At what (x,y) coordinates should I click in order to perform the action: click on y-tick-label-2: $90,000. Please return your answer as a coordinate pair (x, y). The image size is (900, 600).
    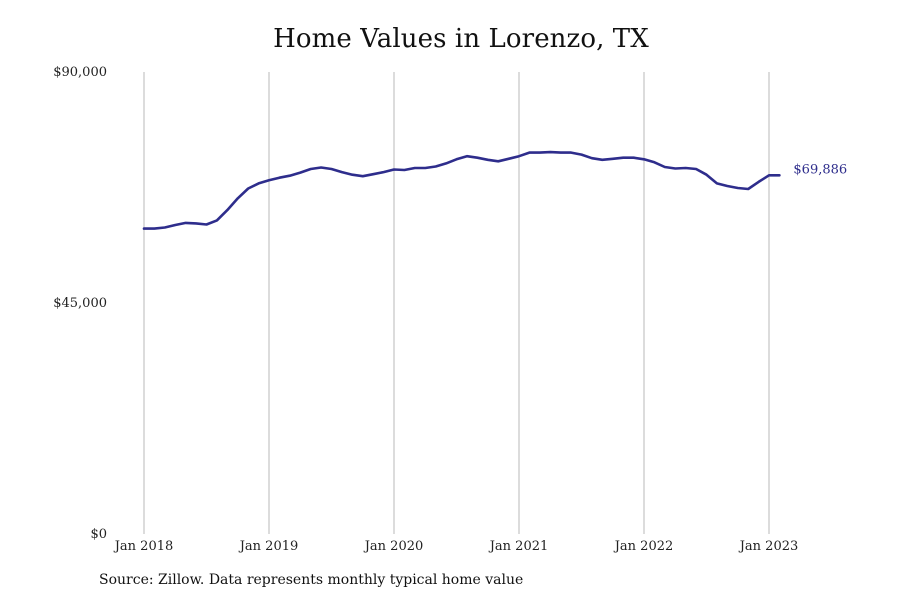
    Looking at the image, I should click on (80, 72).